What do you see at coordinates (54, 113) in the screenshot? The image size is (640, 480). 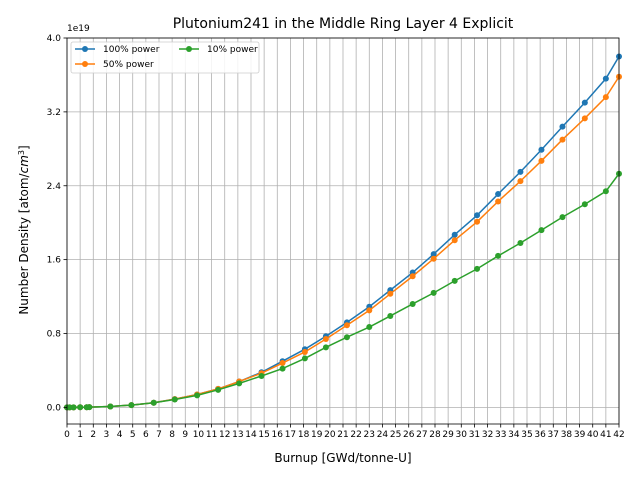 I see `y-tick-label: 3.2` at bounding box center [54, 113].